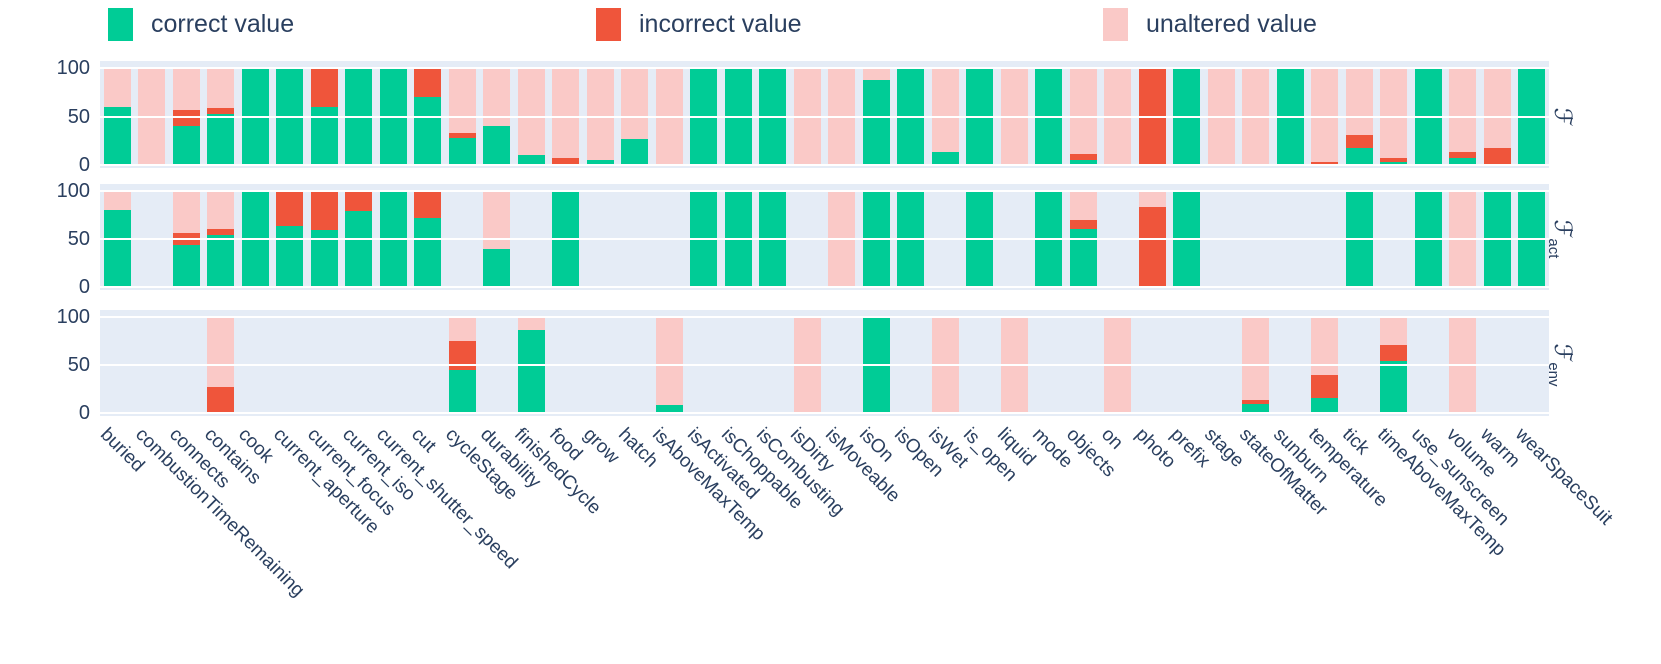 Image resolution: width=1661 pixels, height=664 pixels. What do you see at coordinates (1210, 24) in the screenshot?
I see `legend-item-unaltered: unaltered value` at bounding box center [1210, 24].